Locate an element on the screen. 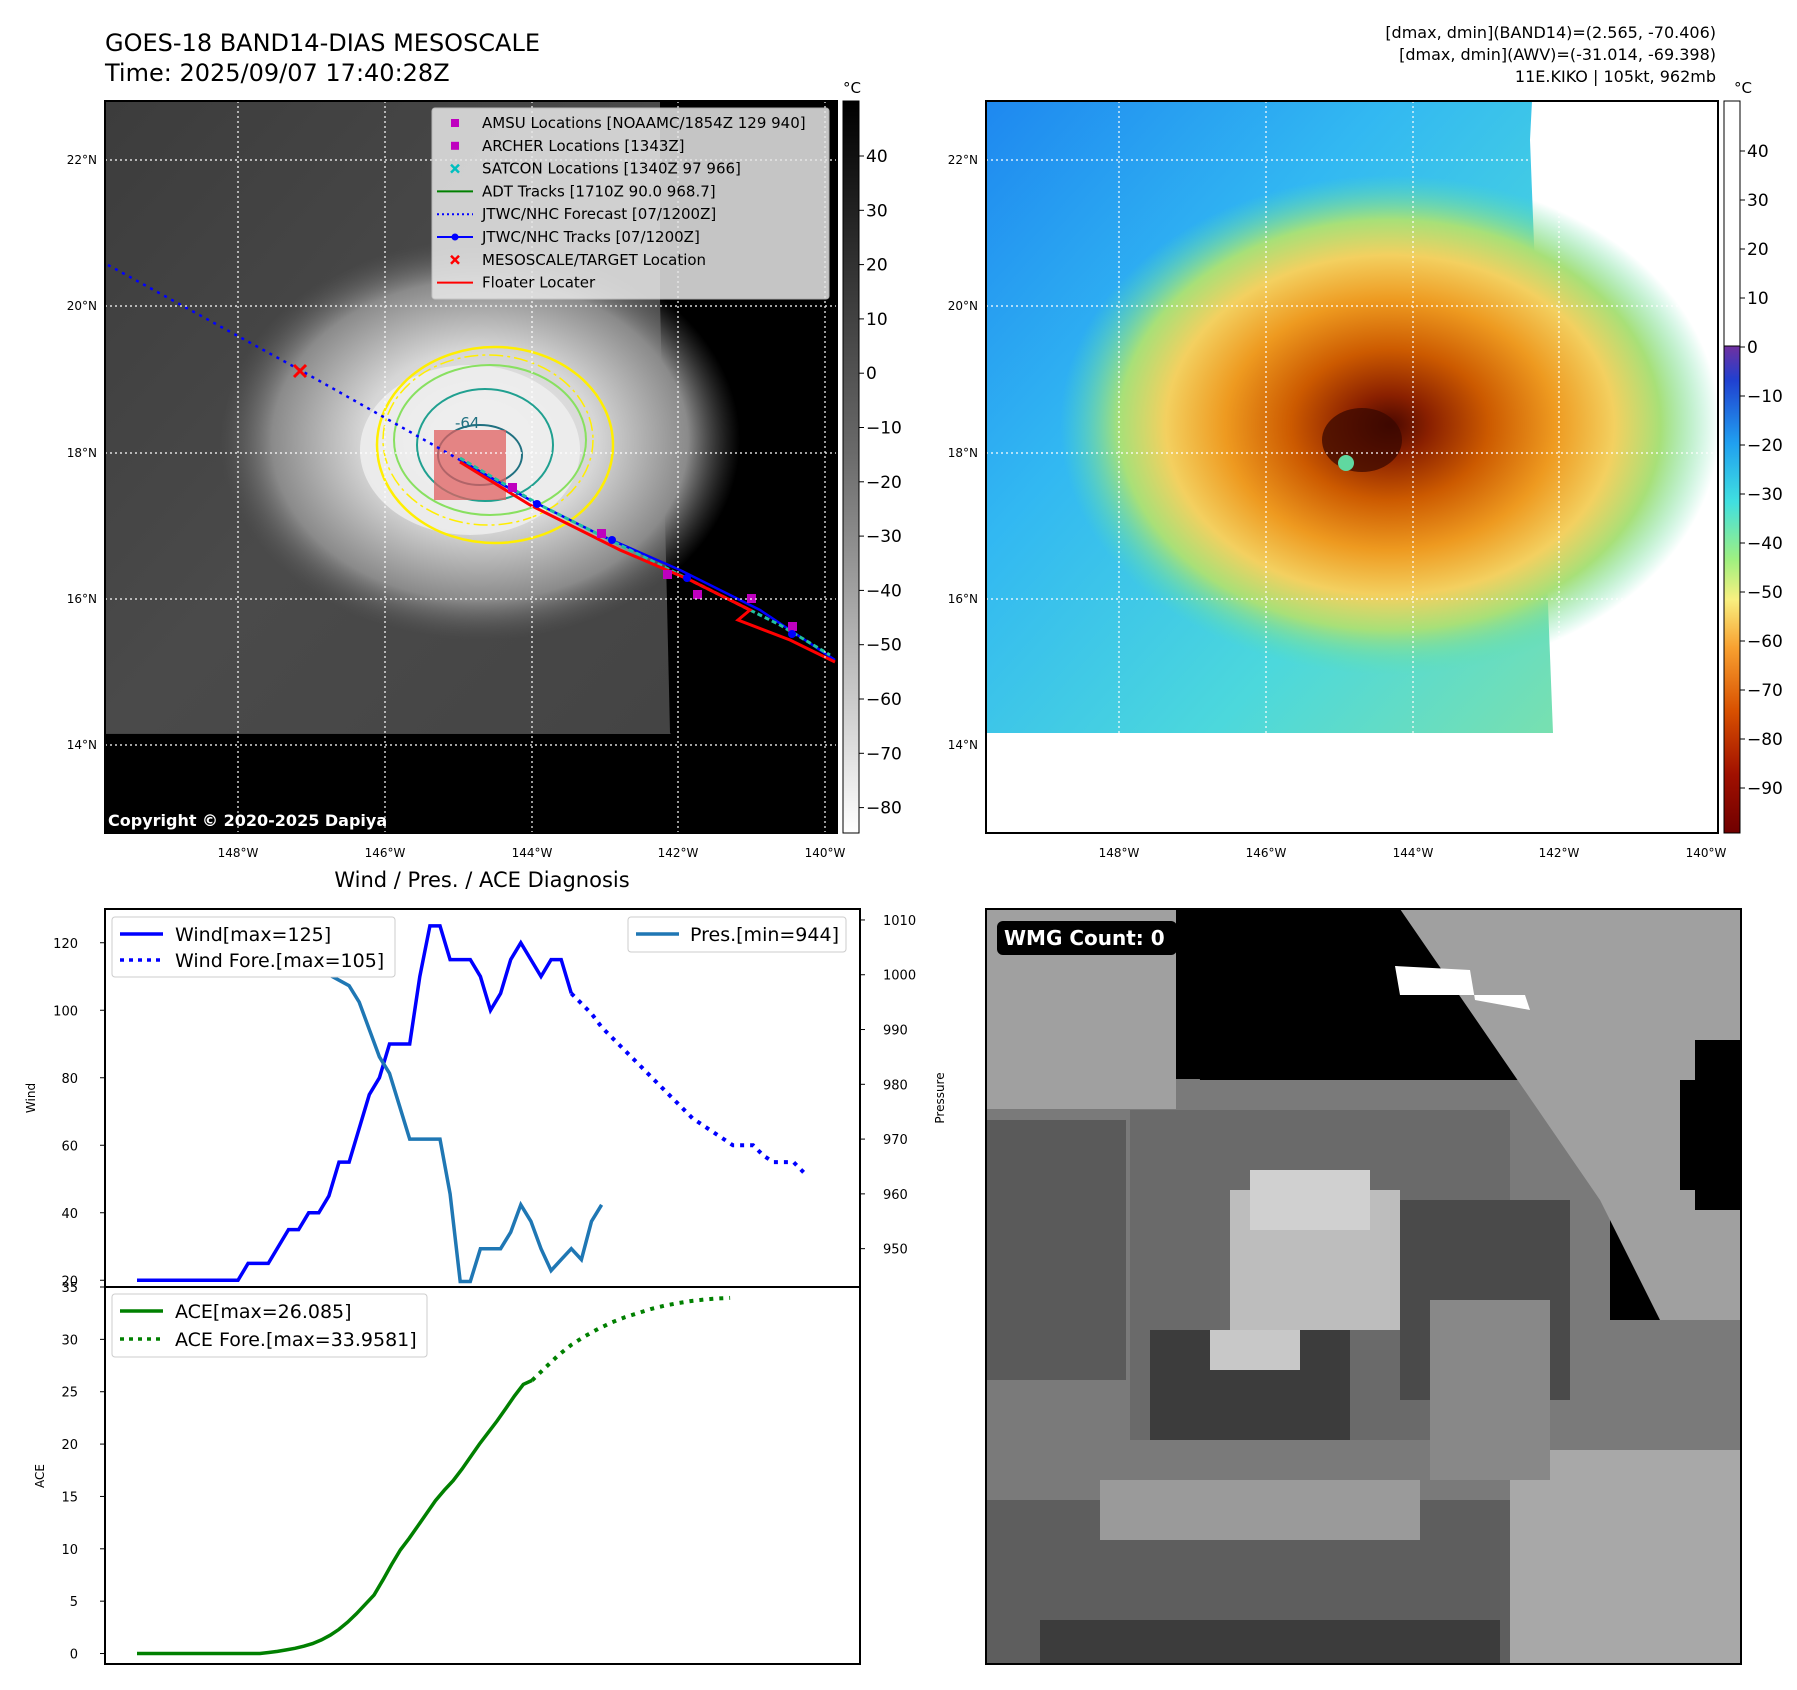 The image size is (1797, 1690). legend-label: ARCHER Locations [1343Z] is located at coordinates (583, 146).